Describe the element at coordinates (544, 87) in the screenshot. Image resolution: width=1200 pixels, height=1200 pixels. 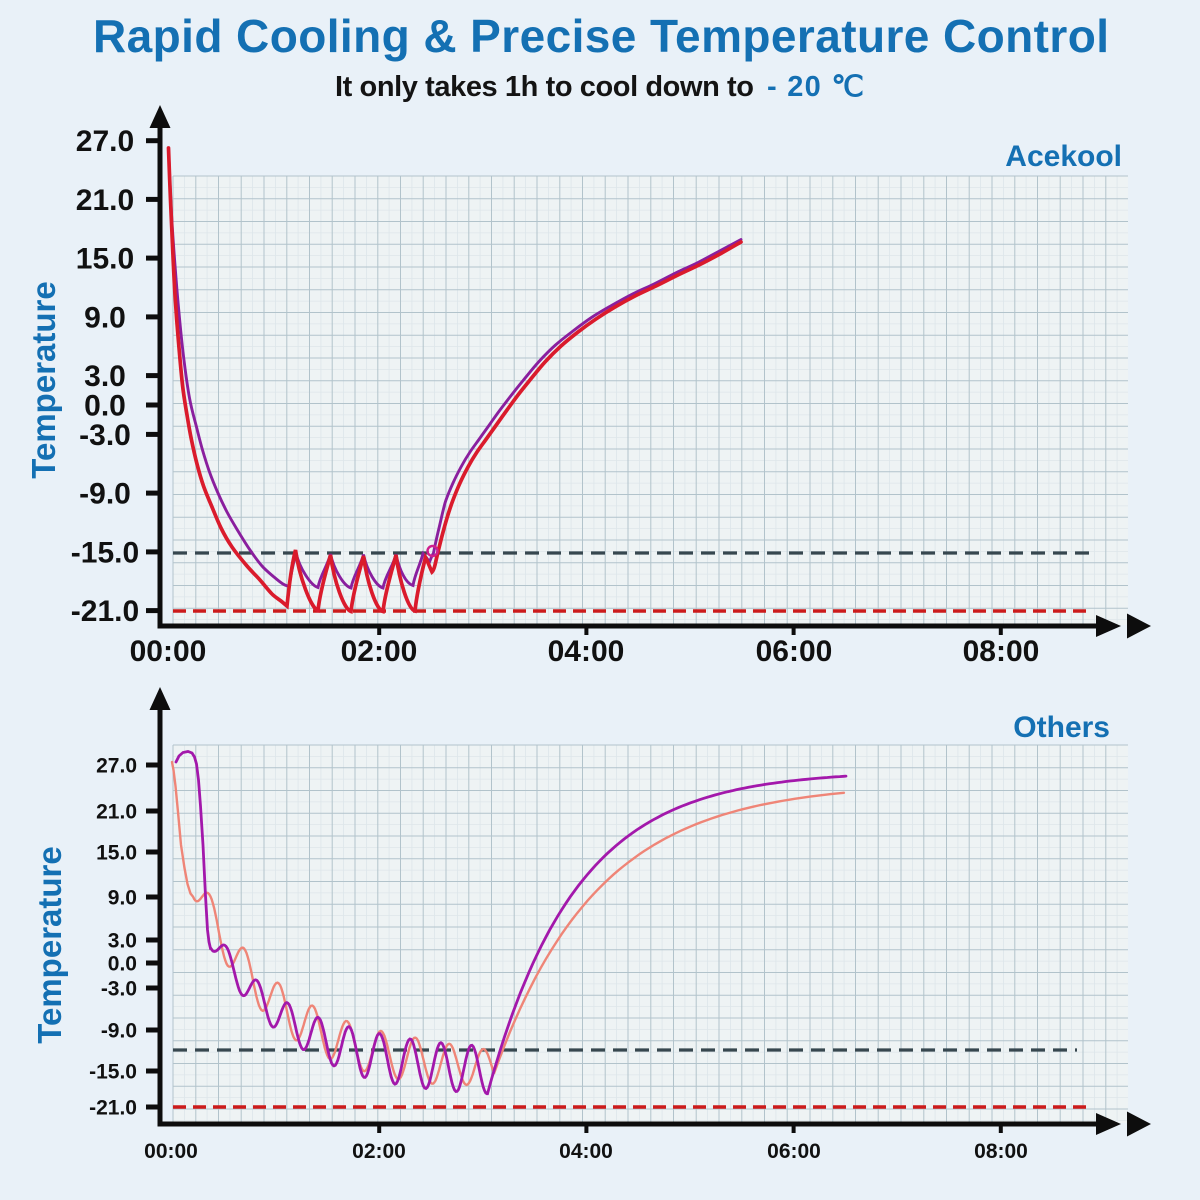
I see `svg-text:It only takes 1h to cool down: It only takes 1h to cool down to` at that location.